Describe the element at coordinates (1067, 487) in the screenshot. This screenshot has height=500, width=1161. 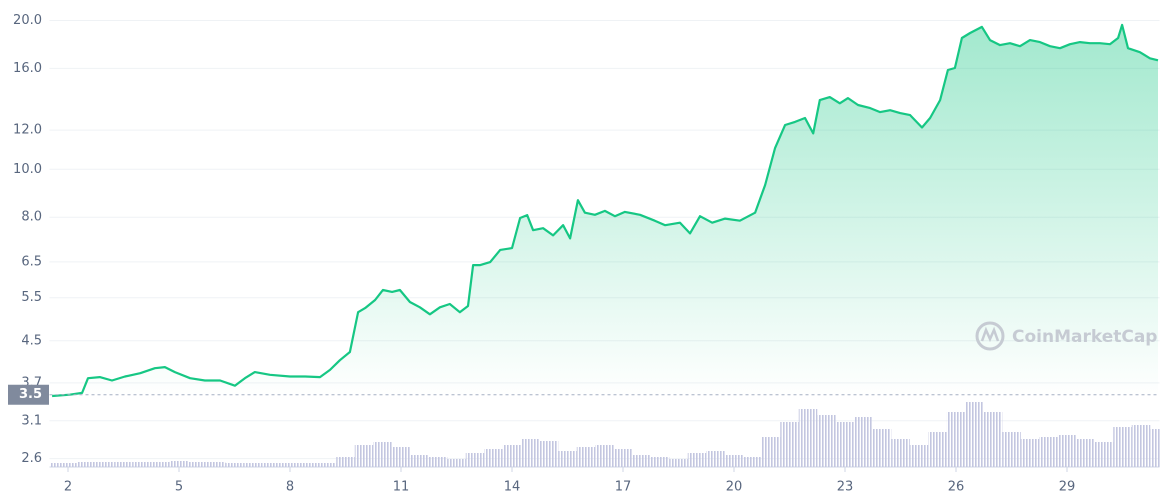
I see `x-tick-label: 29` at that location.